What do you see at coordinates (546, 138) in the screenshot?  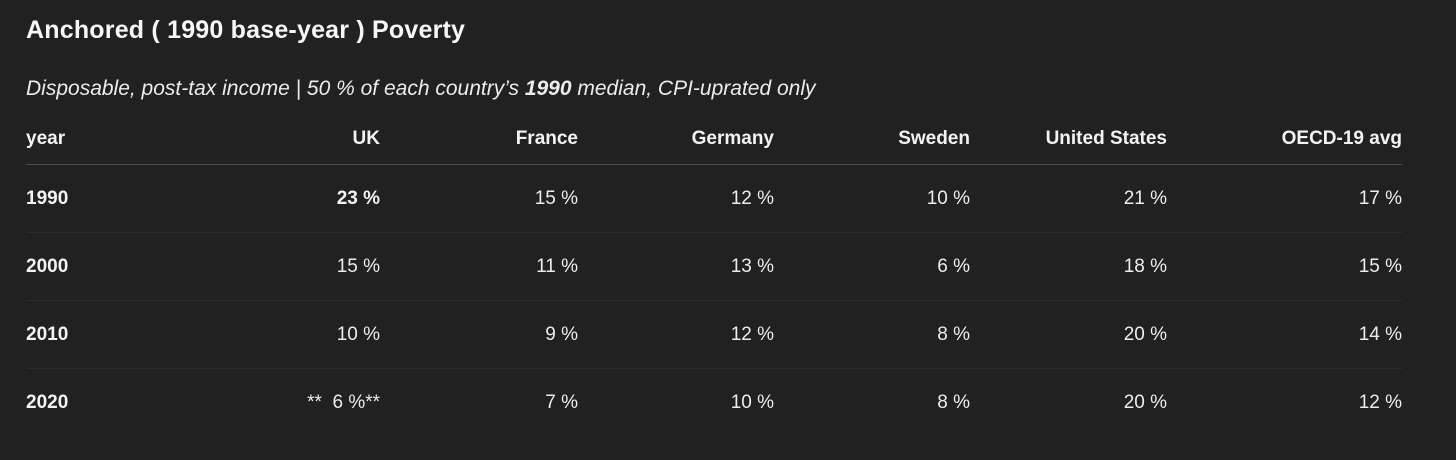 I see `column-header-france: France` at bounding box center [546, 138].